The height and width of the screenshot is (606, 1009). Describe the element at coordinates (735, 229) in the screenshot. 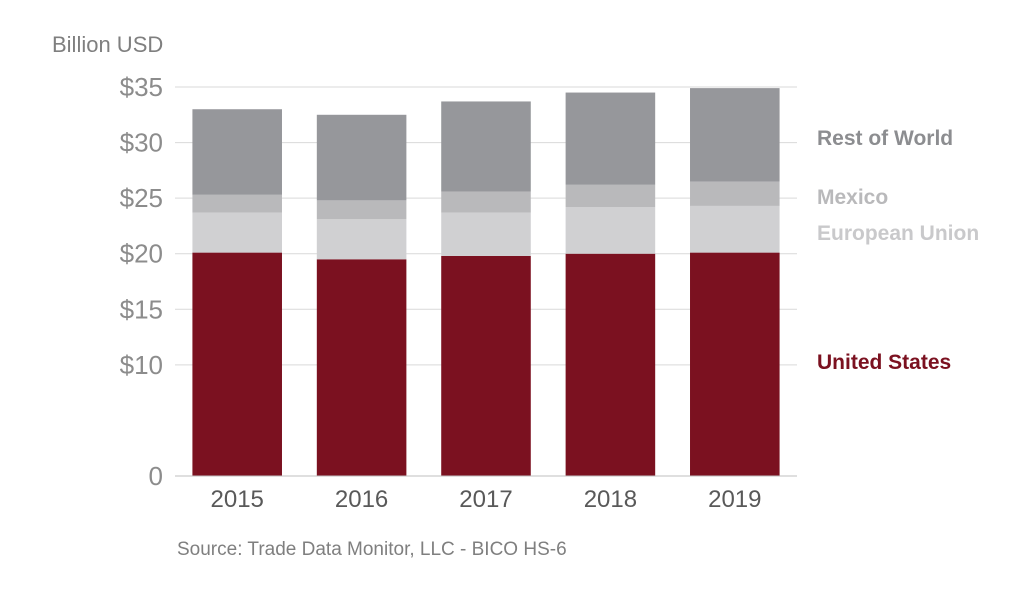

I see `bar-european-union-2019` at that location.